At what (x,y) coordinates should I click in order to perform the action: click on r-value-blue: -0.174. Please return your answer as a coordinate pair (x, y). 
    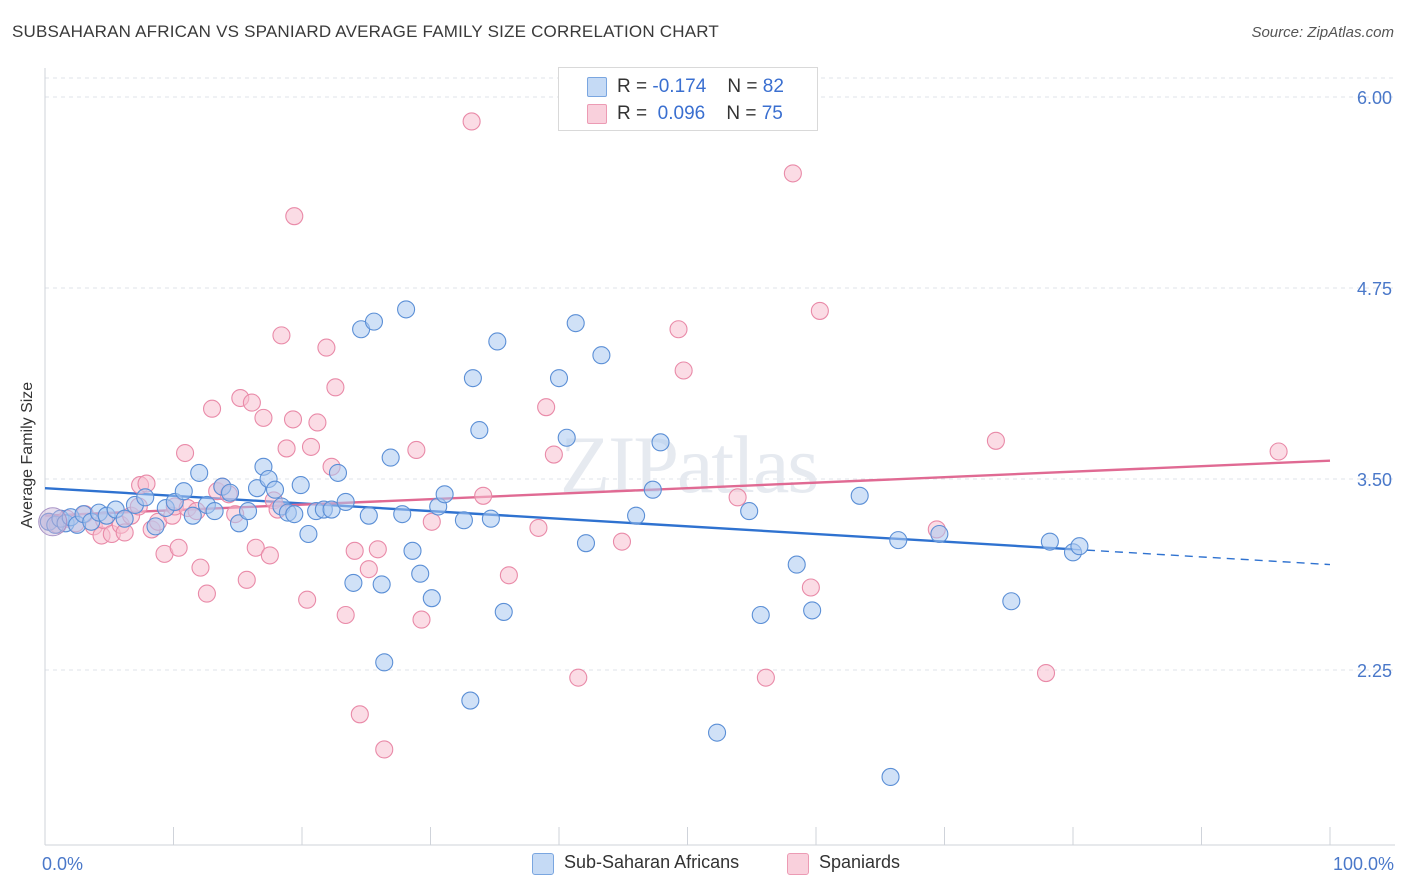
    Looking at the image, I should click on (679, 86).